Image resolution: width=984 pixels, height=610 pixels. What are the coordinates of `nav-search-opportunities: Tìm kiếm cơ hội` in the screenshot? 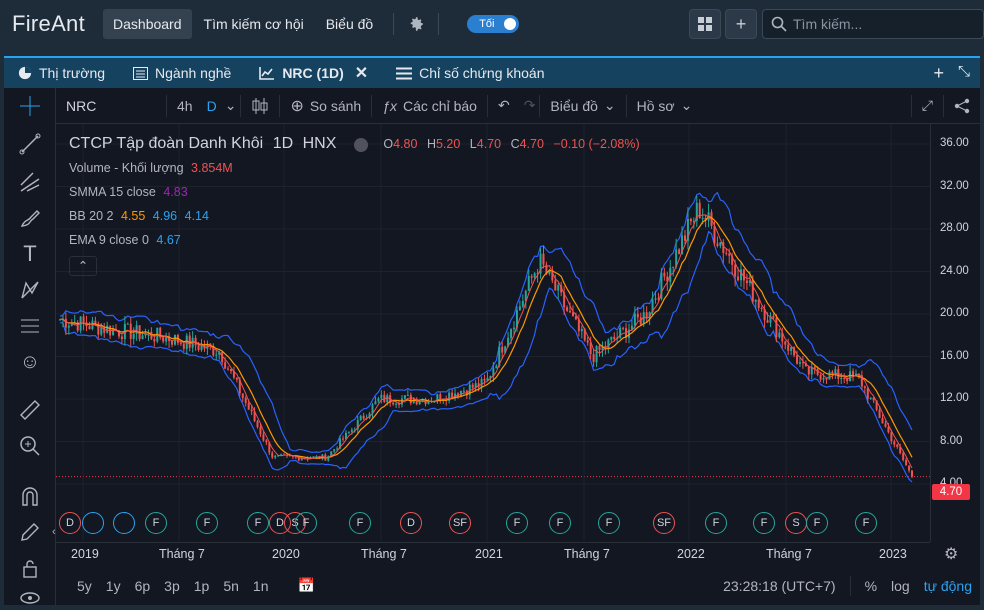 It's located at (253, 24).